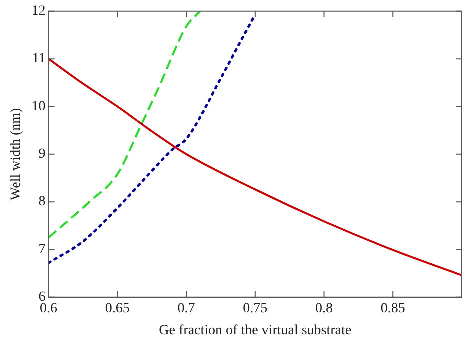 The height and width of the screenshot is (347, 474). I want to click on y-tick-label: 9, so click(42, 154).